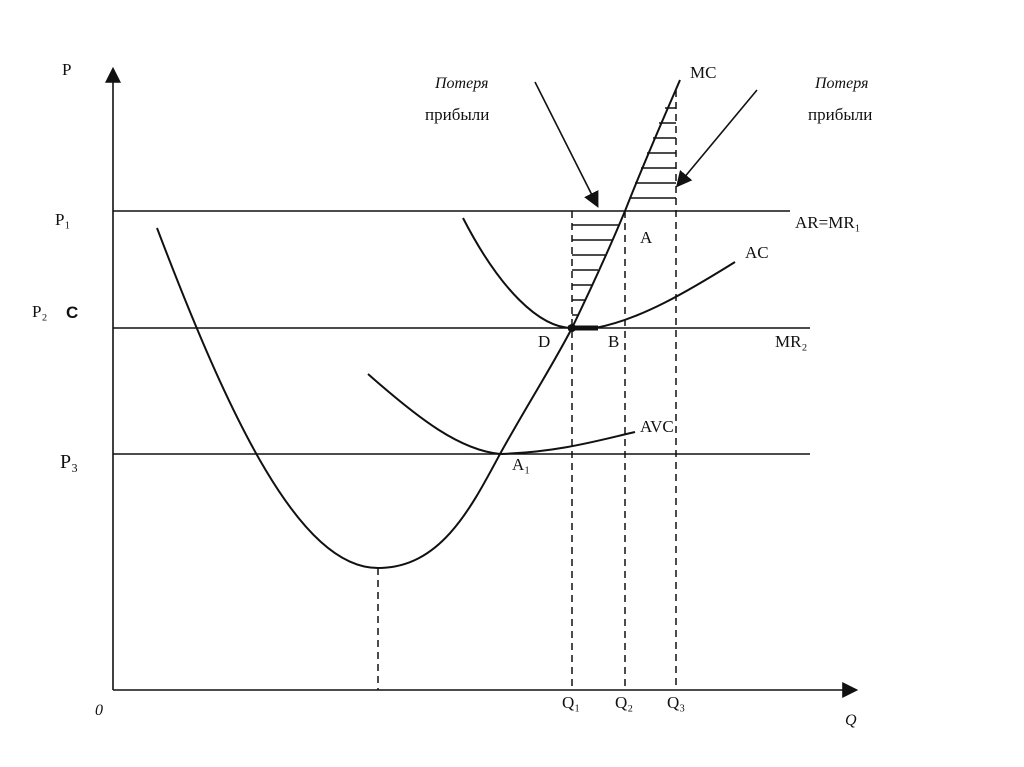 Image resolution: width=1024 pixels, height=767 pixels. What do you see at coordinates (521, 464) in the screenshot?
I see `point-a1: A₁` at bounding box center [521, 464].